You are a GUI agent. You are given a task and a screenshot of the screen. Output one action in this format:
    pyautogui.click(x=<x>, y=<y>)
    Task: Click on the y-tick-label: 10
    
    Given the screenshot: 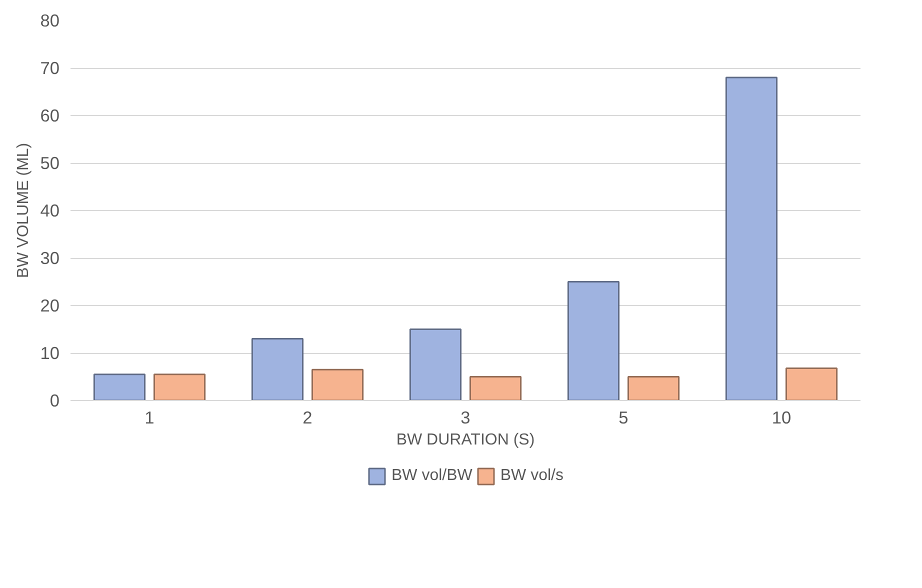 What is the action you would take?
    pyautogui.click(x=50, y=353)
    